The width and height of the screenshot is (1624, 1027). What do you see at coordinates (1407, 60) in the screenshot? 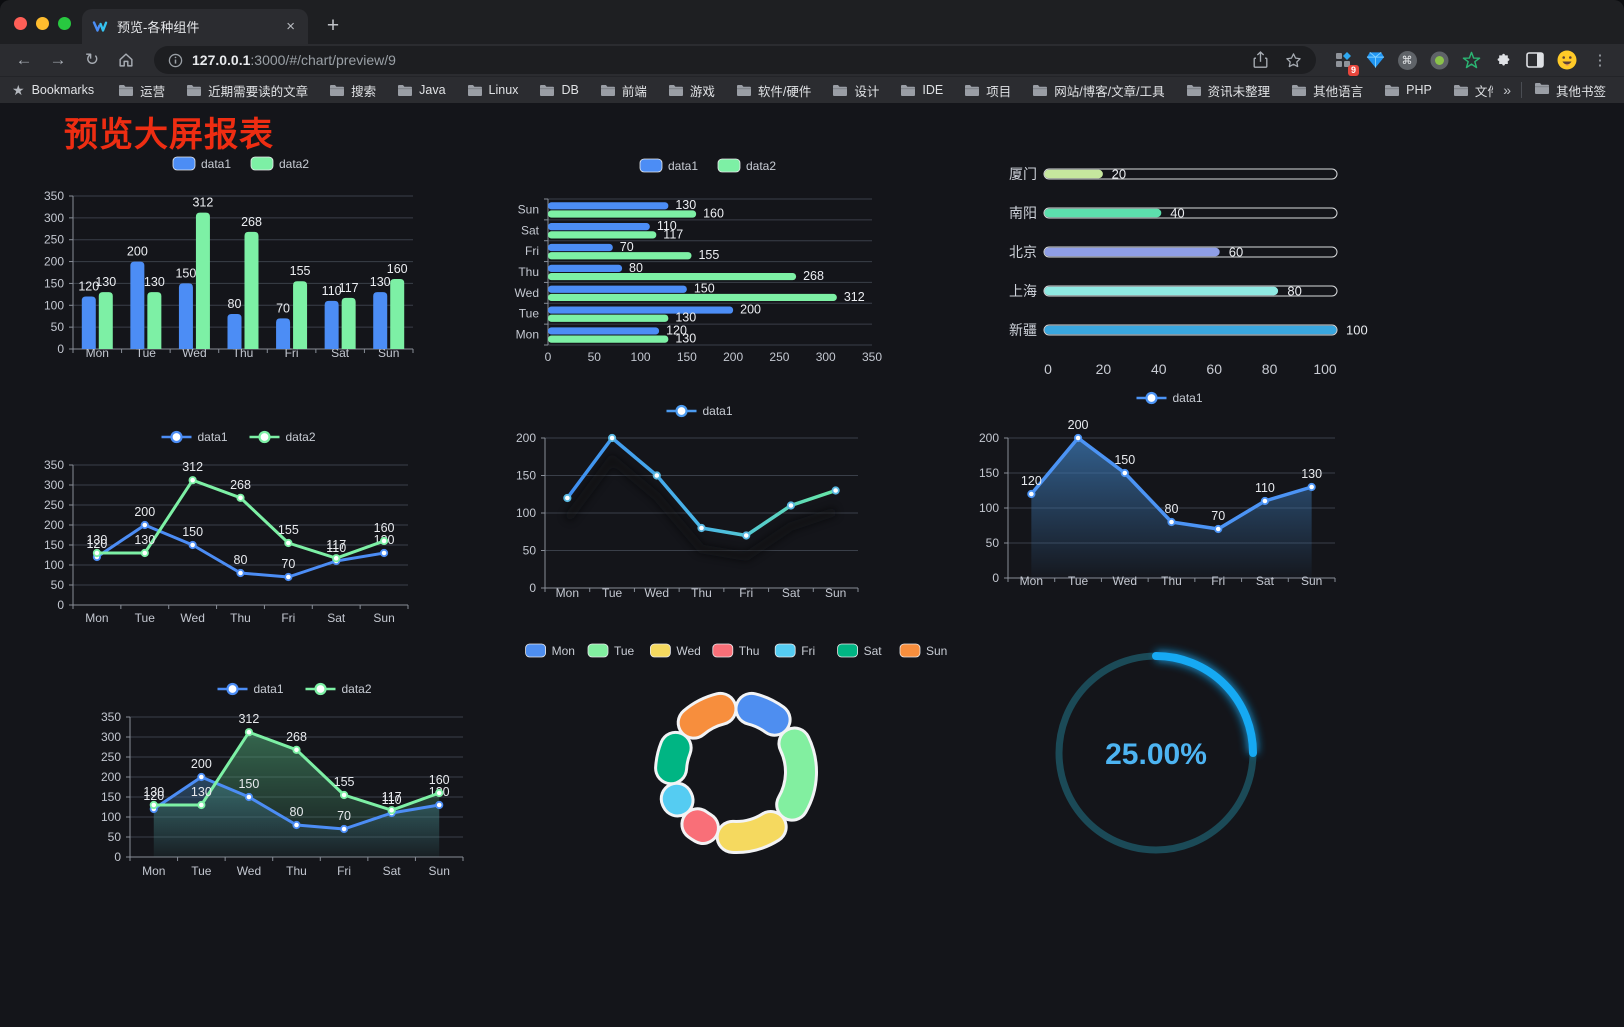
I see `extension-command-icon: ⌘` at bounding box center [1407, 60].